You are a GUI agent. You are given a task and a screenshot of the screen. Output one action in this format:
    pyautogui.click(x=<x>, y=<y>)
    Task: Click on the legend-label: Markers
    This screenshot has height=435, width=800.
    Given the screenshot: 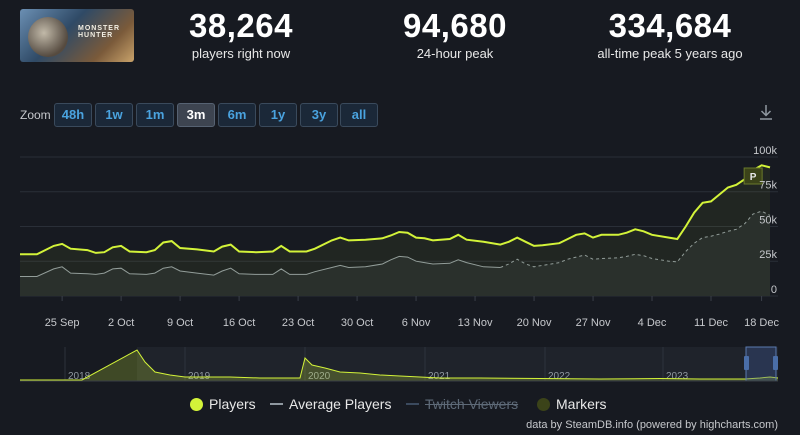 What is the action you would take?
    pyautogui.click(x=581, y=404)
    